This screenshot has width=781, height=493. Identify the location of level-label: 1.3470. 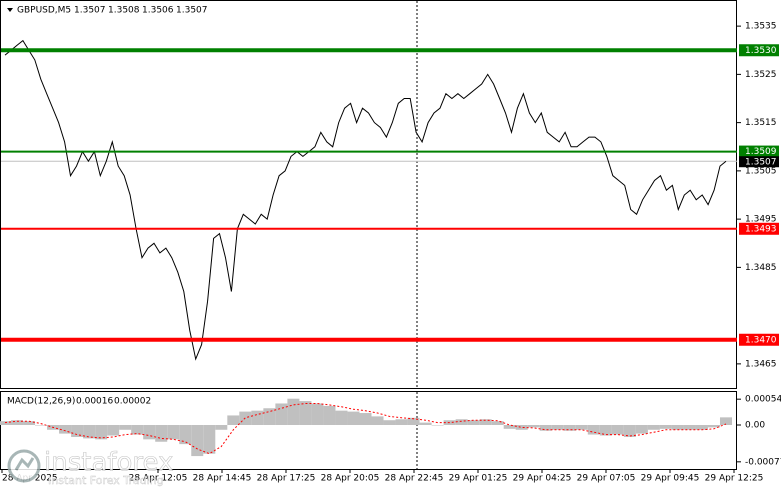
(761, 340).